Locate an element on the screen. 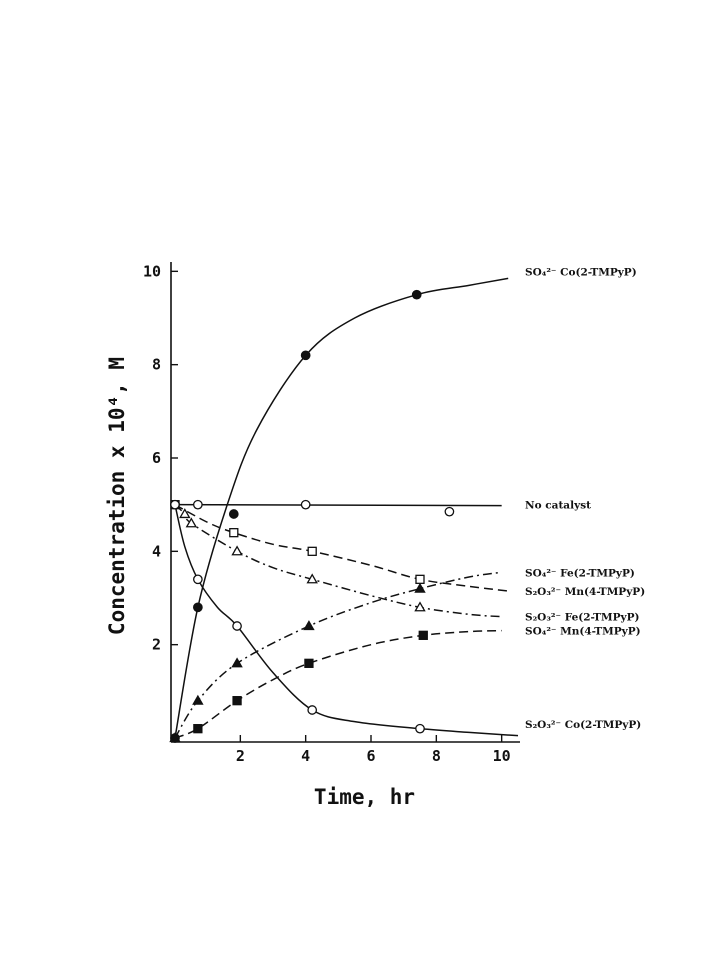 This screenshot has height=957, width=720. series-7-line is located at coordinates (346, 620).